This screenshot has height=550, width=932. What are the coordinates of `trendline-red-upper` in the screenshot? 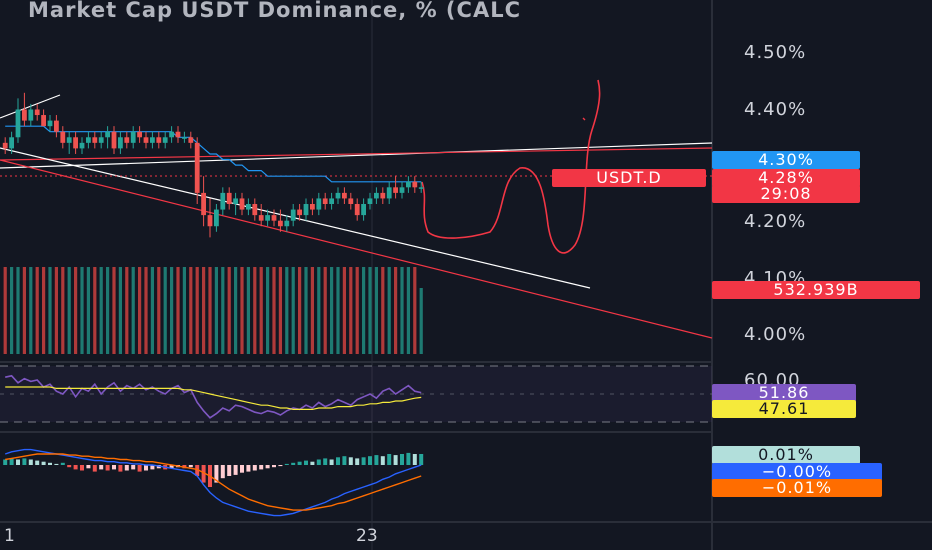 It's located at (356, 154).